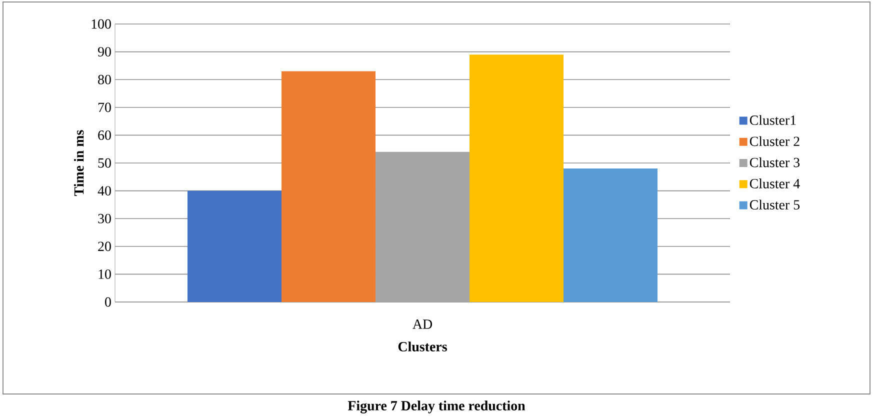 Image resolution: width=873 pixels, height=418 pixels. Describe the element at coordinates (104, 163) in the screenshot. I see `y-tick-label: 50` at that location.